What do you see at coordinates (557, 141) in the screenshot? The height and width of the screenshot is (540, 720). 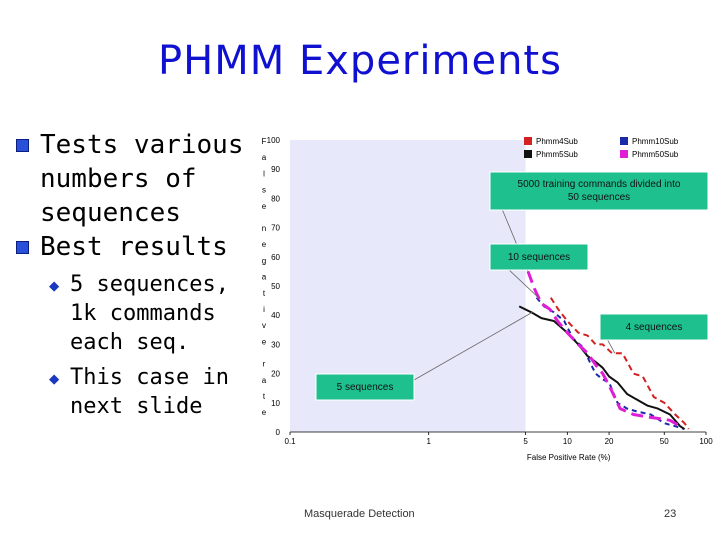 I see `legend-label: Phmm4Sub` at bounding box center [557, 141].